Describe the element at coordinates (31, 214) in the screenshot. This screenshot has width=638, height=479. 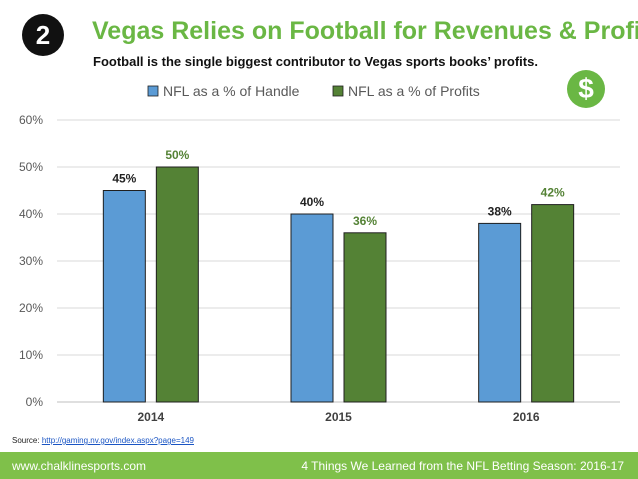
I see `y-tick-label: 40%` at that location.